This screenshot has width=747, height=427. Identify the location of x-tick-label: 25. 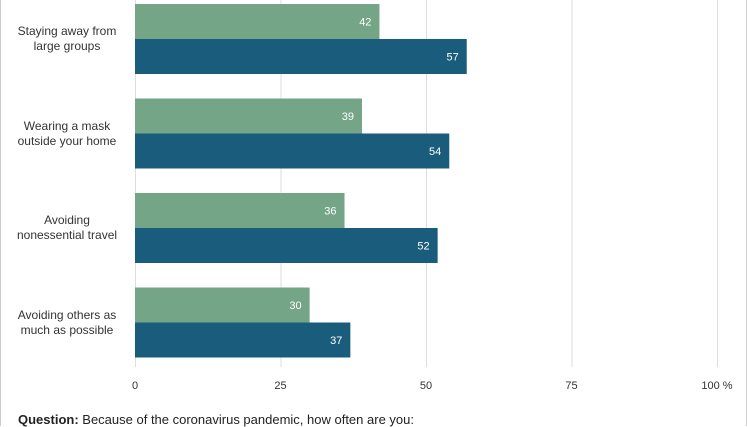
(280, 386).